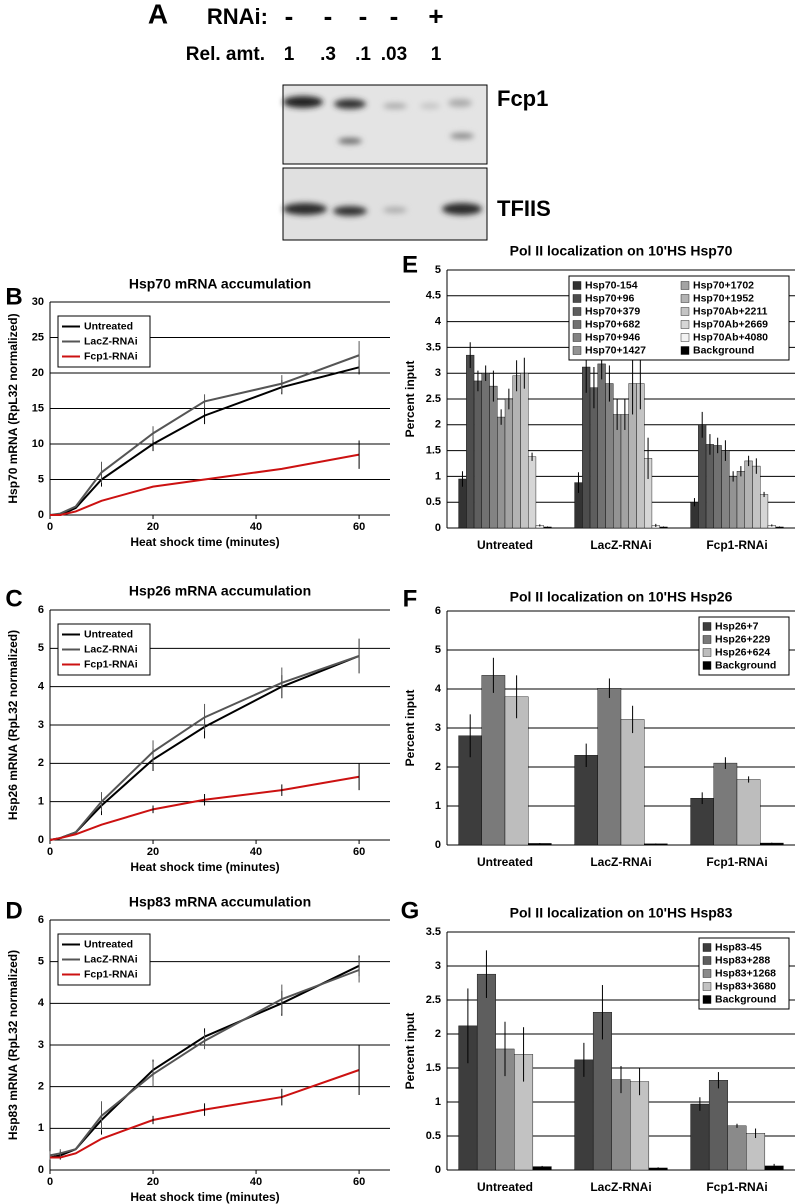  I want to click on chart-title: Pol II localization on 10'HS Hsp83, so click(621, 913).